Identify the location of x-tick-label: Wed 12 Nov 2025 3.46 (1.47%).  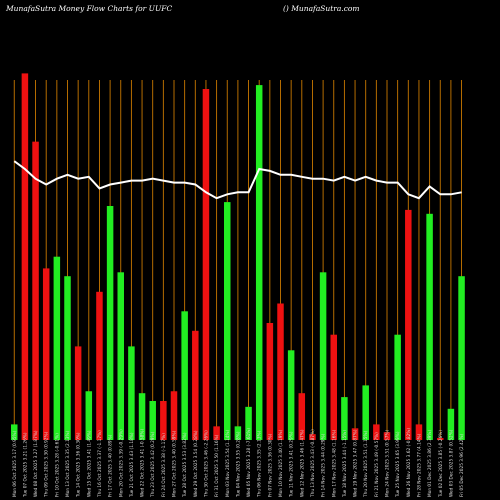
(302, 463).